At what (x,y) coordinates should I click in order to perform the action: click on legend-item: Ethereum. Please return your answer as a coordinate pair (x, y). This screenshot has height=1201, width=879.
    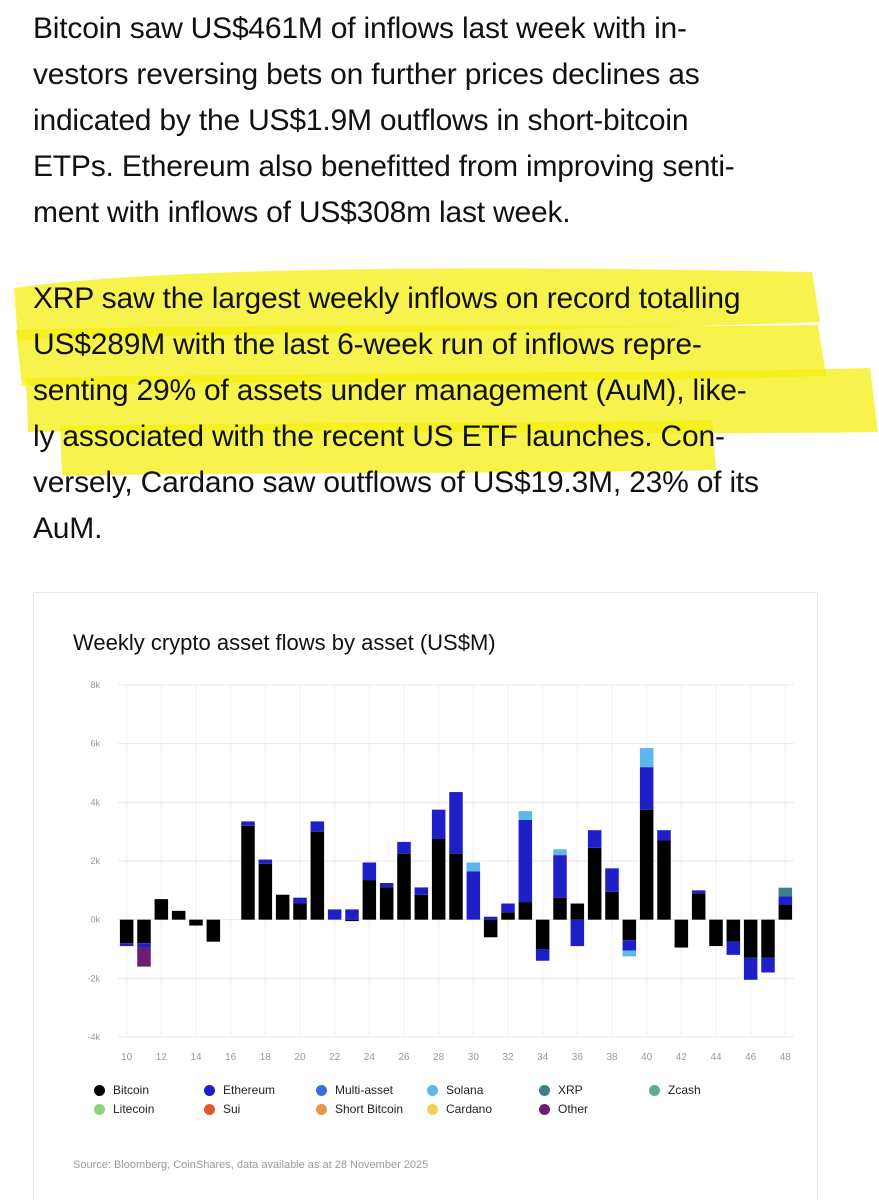
    Looking at the image, I should click on (239, 1090).